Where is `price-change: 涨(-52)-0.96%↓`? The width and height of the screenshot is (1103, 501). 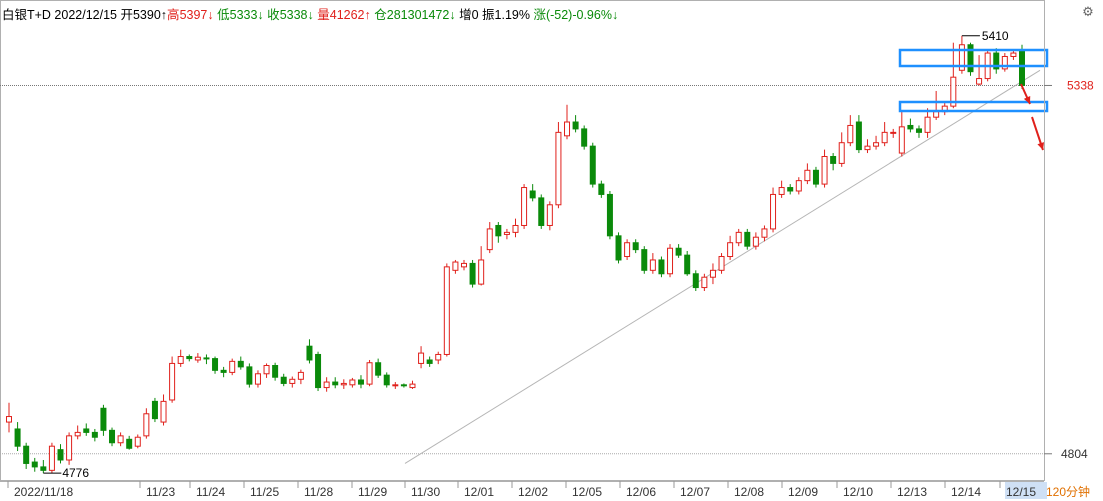
price-change: 涨(-52)-0.96%↓ is located at coordinates (576, 15).